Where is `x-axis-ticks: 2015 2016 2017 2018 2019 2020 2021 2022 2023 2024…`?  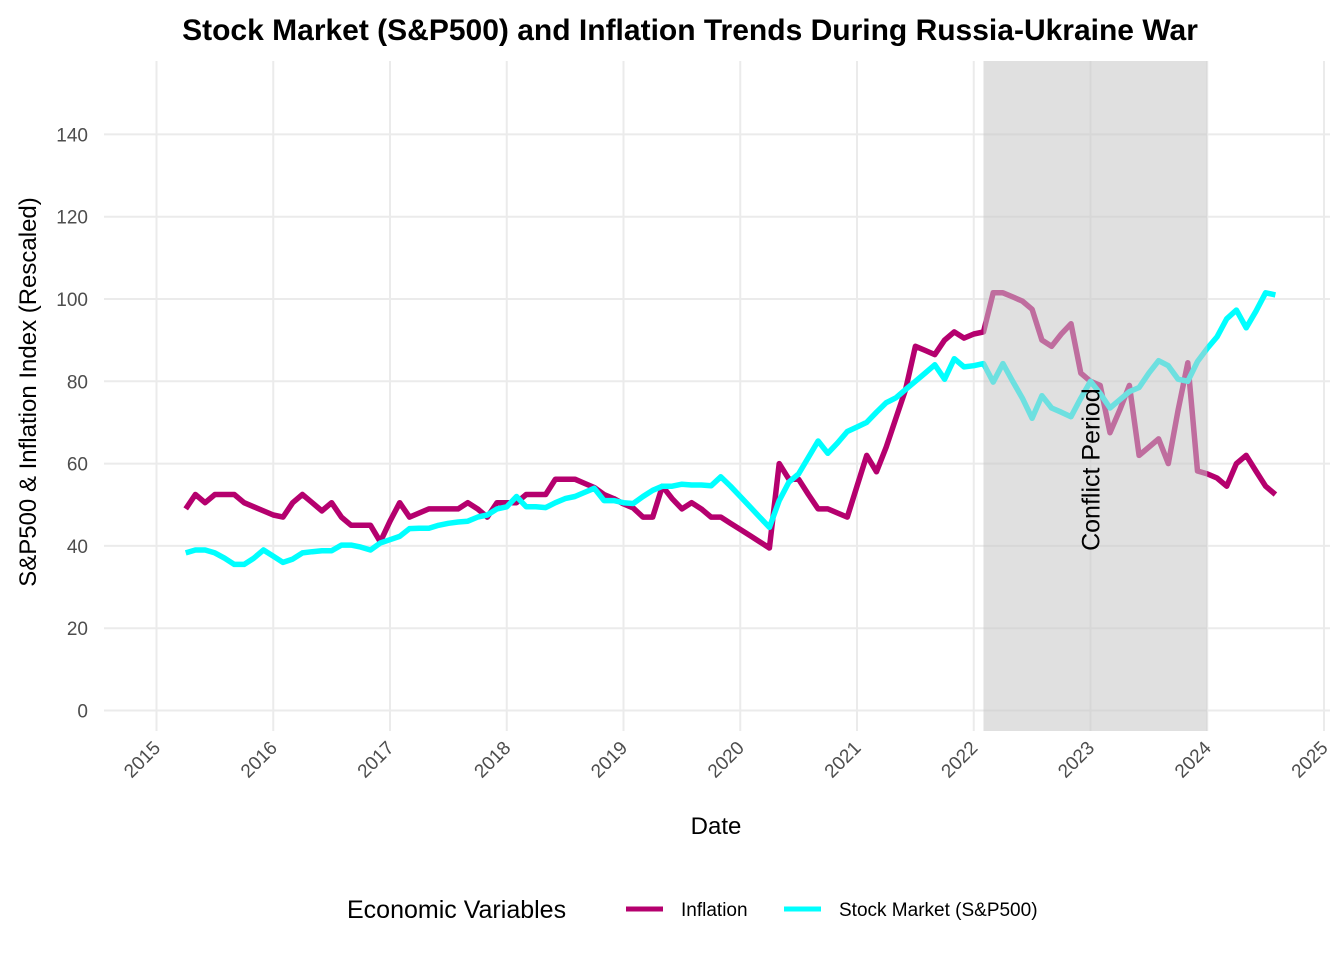 x-axis-ticks: 2015 2016 2017 2018 2019 2020 2021 2022 2023 2024… is located at coordinates (726, 759).